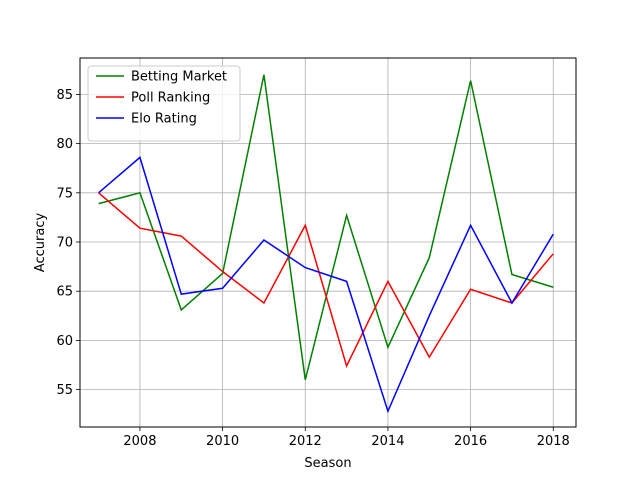 This screenshot has height=480, width=640. I want to click on x-tick-label: 2014, so click(387, 441).